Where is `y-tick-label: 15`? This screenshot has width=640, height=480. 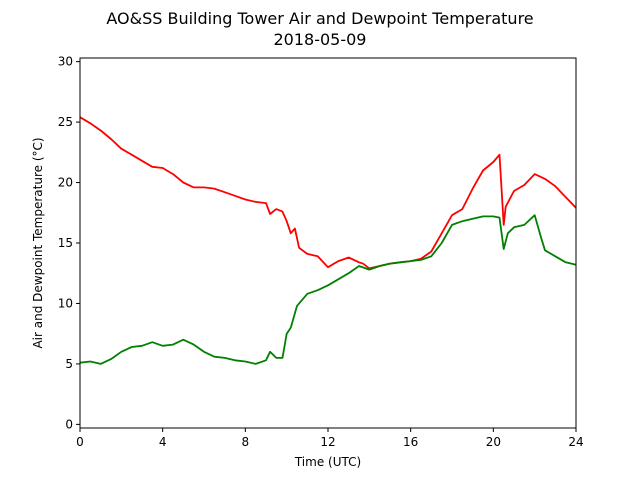 y-tick-label: 15 is located at coordinates (65, 243).